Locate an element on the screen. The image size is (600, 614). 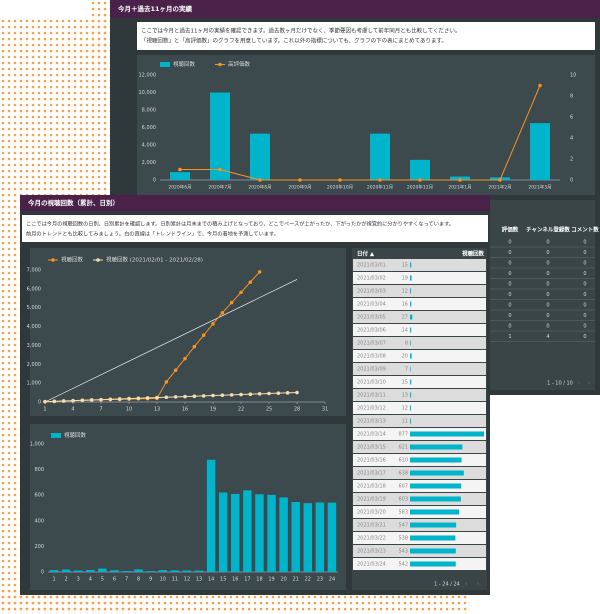
x-tick-label: 5 is located at coordinates (102, 580).